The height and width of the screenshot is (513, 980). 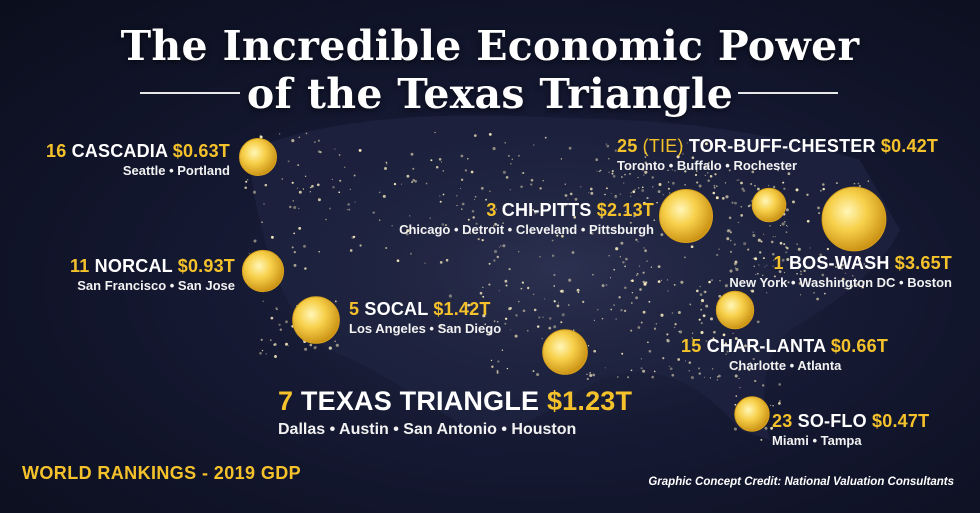 I want to click on bubble-tor-buff-chester, so click(x=769, y=205).